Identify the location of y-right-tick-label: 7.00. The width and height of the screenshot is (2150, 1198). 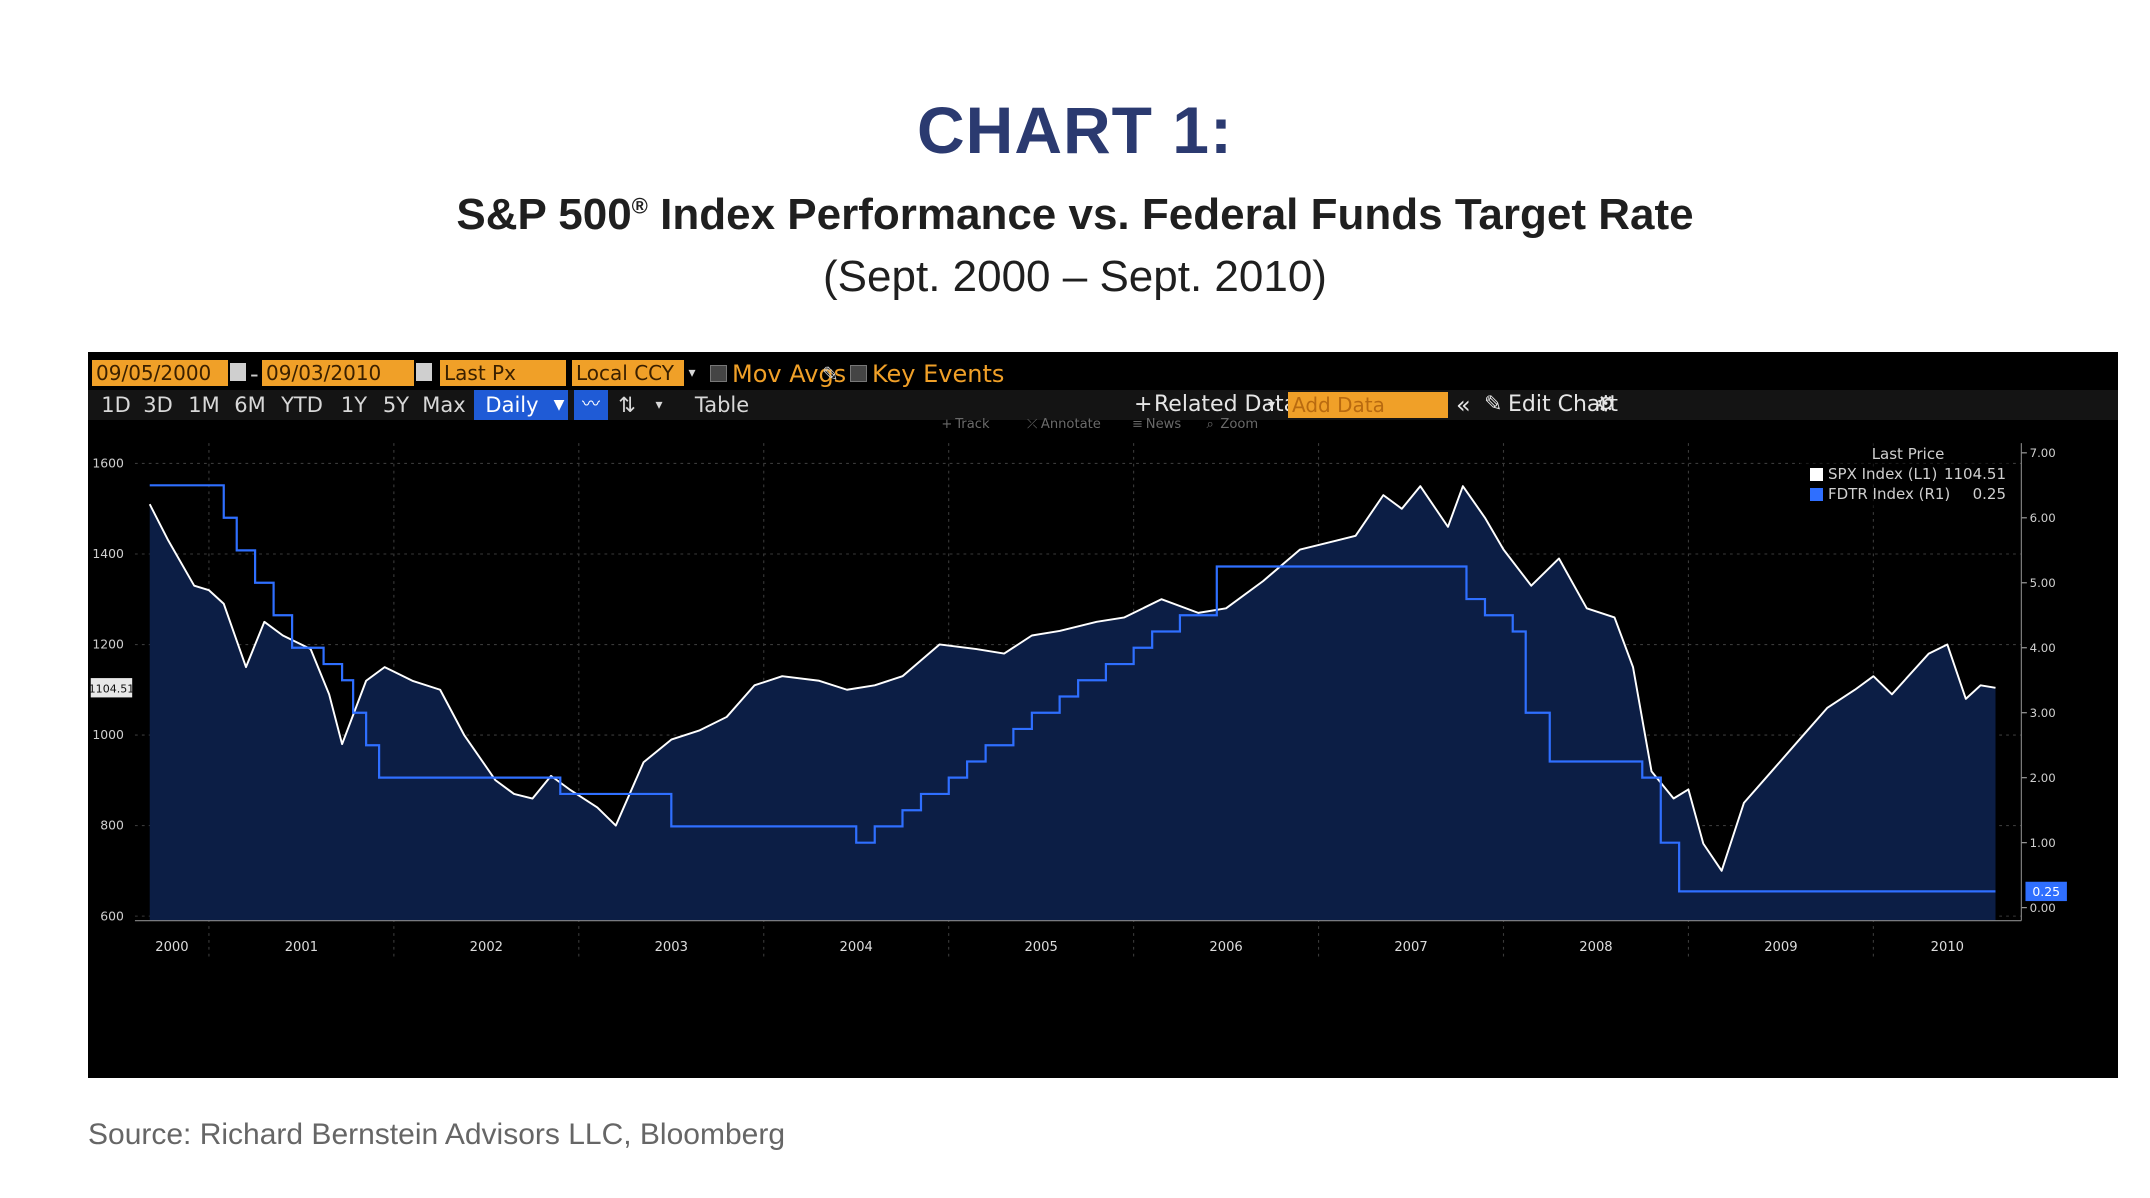
(2043, 453).